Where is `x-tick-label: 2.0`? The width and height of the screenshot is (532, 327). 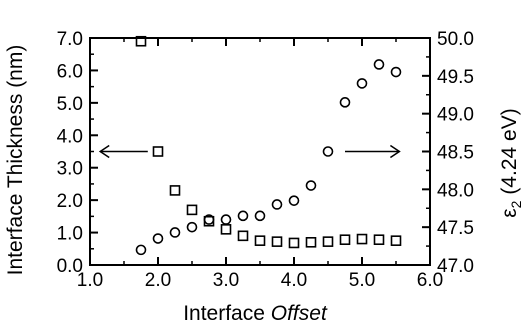
x-tick-label: 2.0 is located at coordinates (158, 280).